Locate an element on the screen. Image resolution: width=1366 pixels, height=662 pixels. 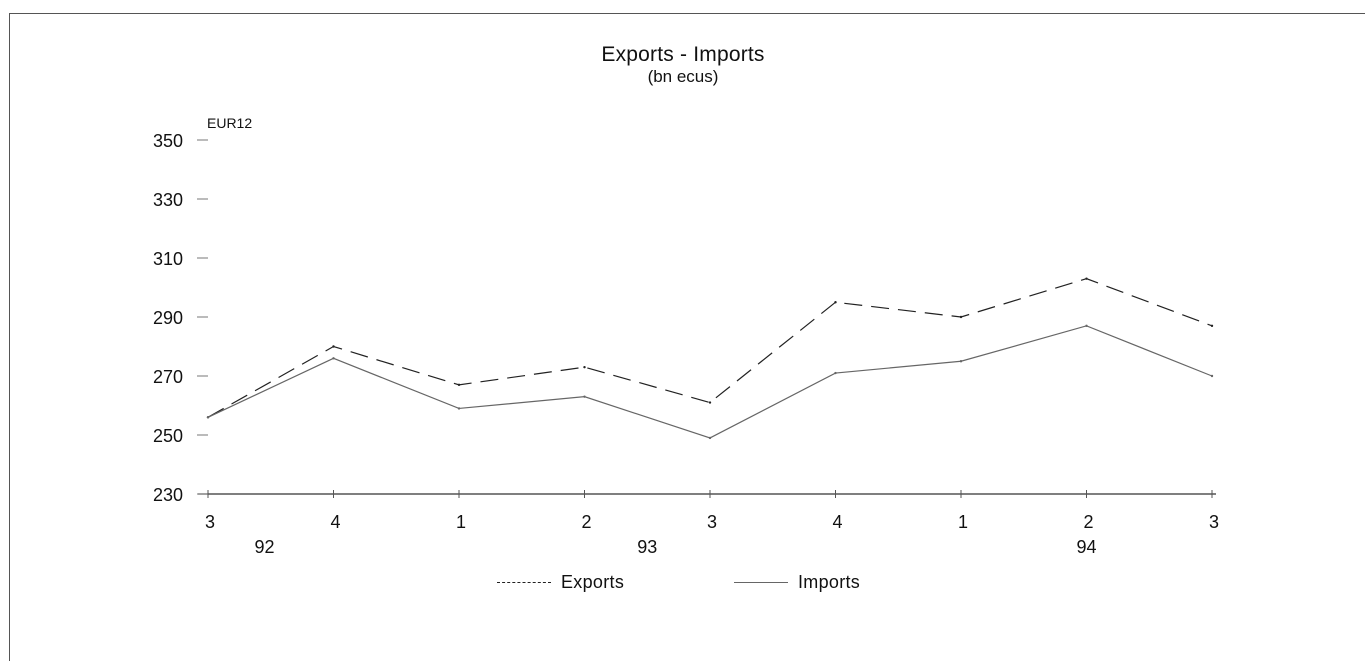
y-tick-label: 230 is located at coordinates (168, 495).